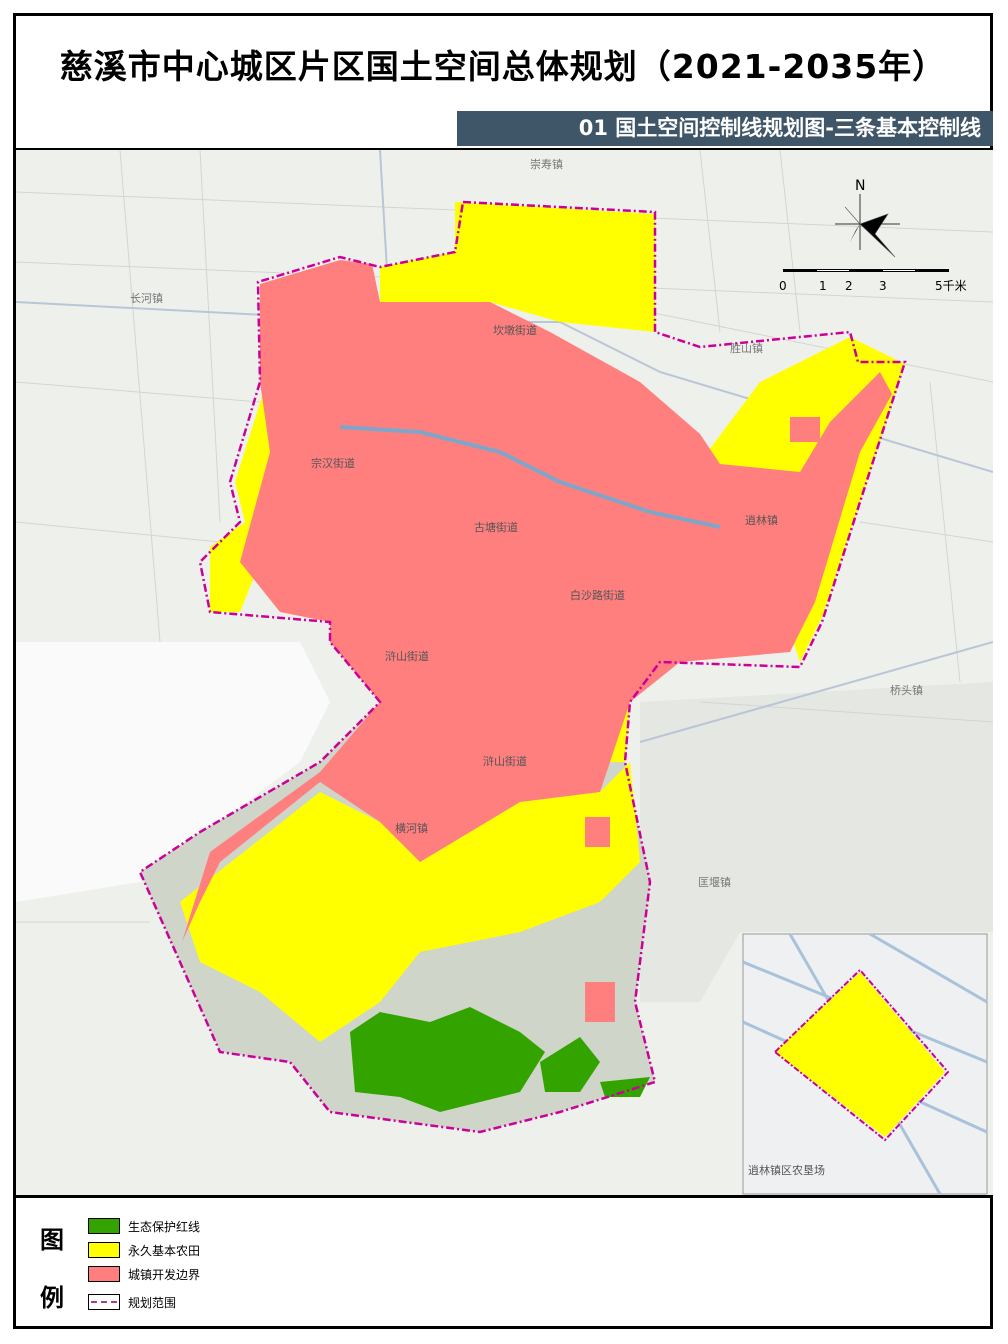 This screenshot has width=1008, height=1344. I want to click on legend-label: 规划范围, so click(152, 1302).